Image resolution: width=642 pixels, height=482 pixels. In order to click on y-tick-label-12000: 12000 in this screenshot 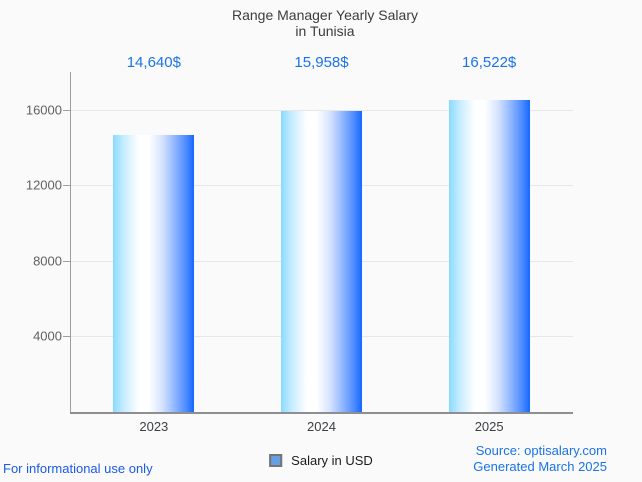, I will do `click(43, 185)`.